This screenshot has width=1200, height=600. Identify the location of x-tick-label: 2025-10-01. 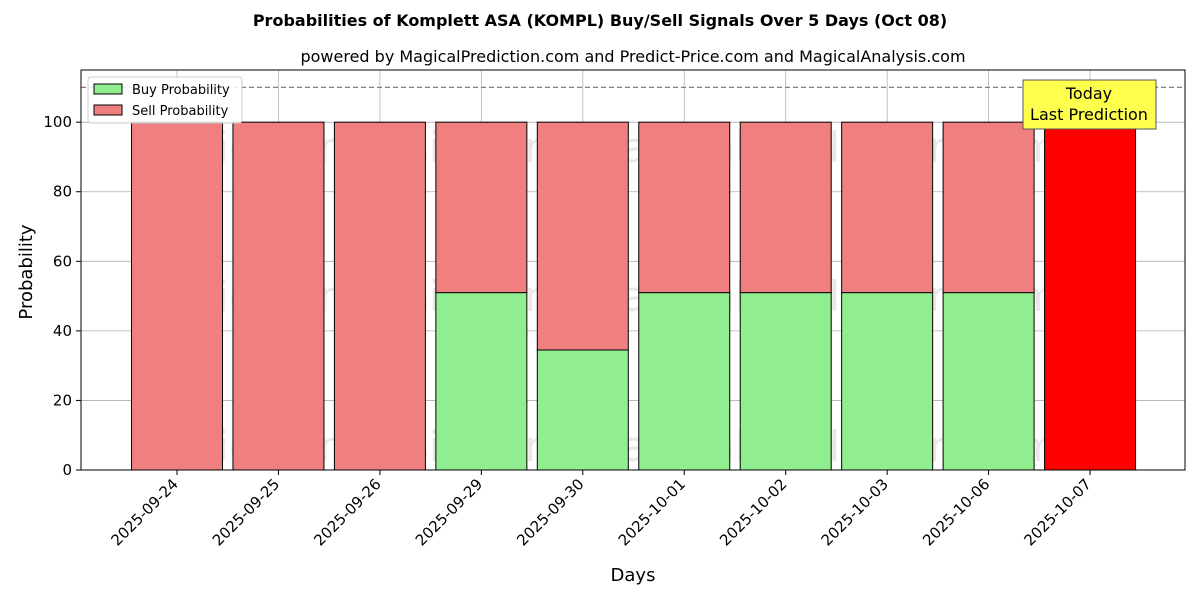
(652, 512).